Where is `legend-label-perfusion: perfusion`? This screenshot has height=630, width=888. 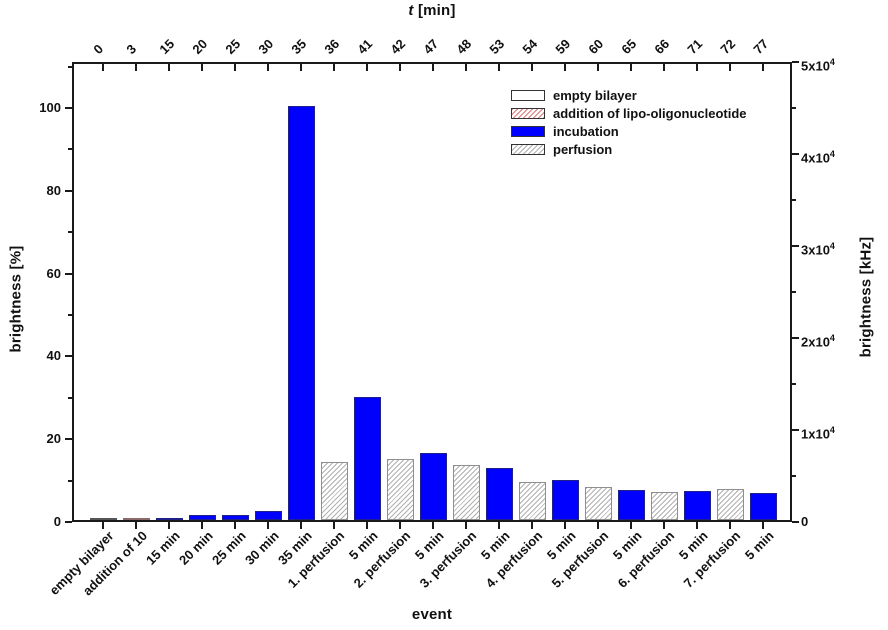 legend-label-perfusion: perfusion is located at coordinates (583, 149).